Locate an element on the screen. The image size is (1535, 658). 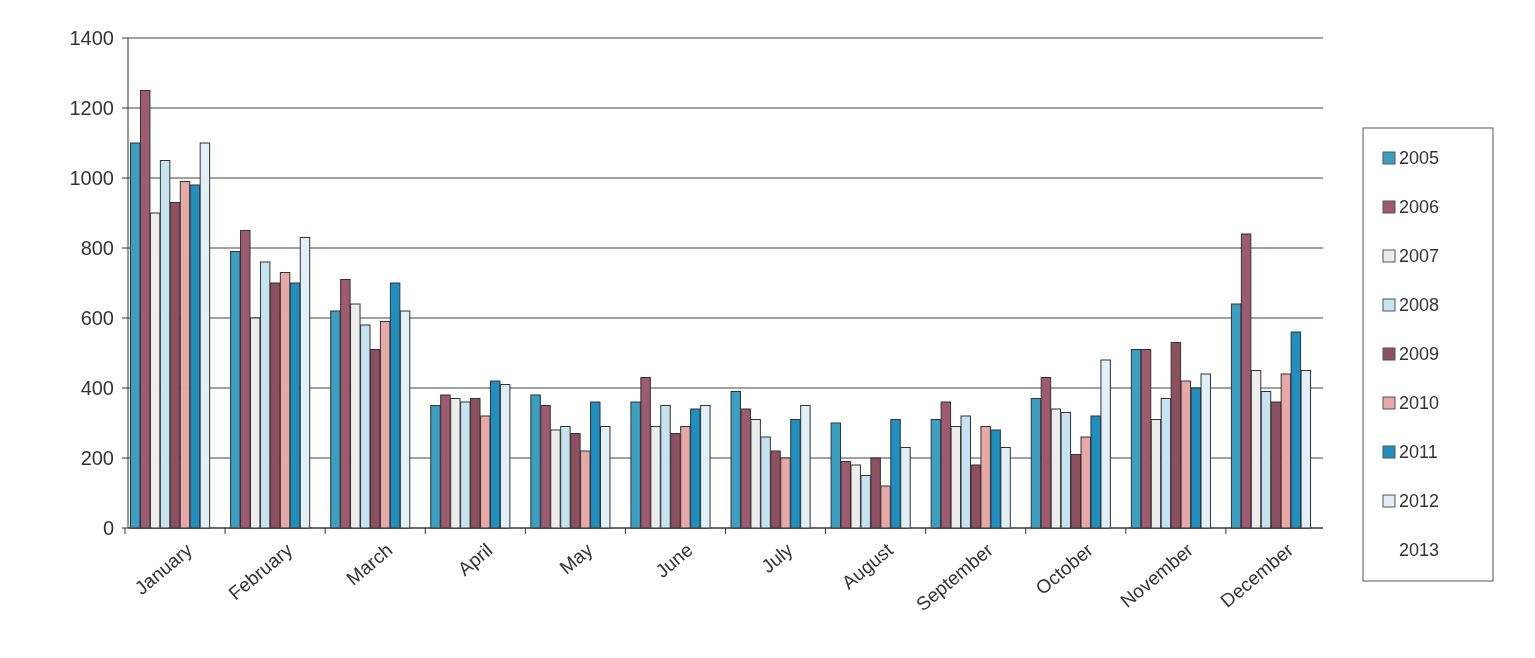
text: 2013 is located at coordinates (1419, 550).